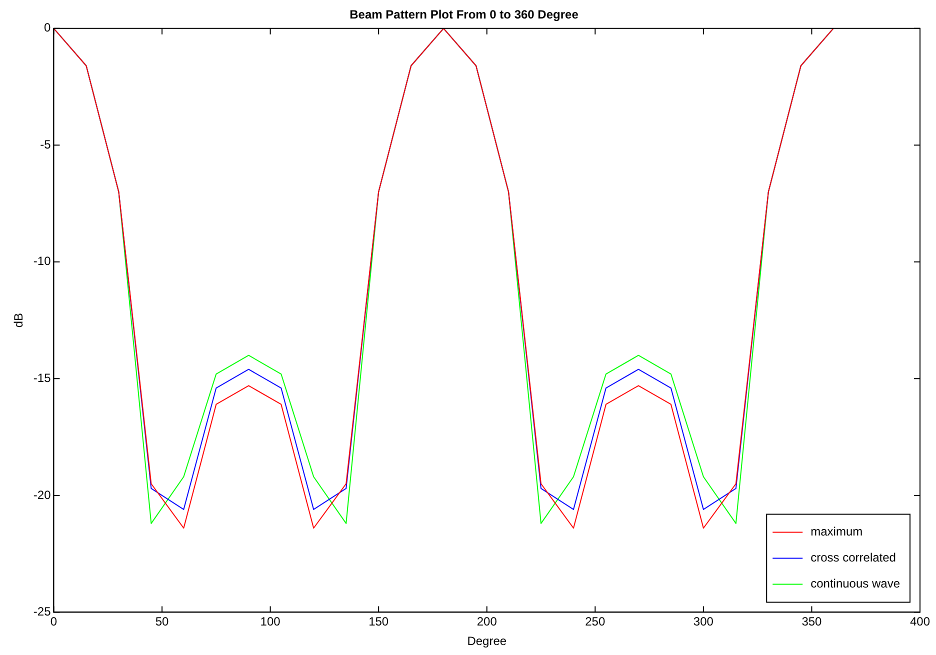 This screenshot has height=655, width=936. I want to click on y-tick-label: -25, so click(42, 611).